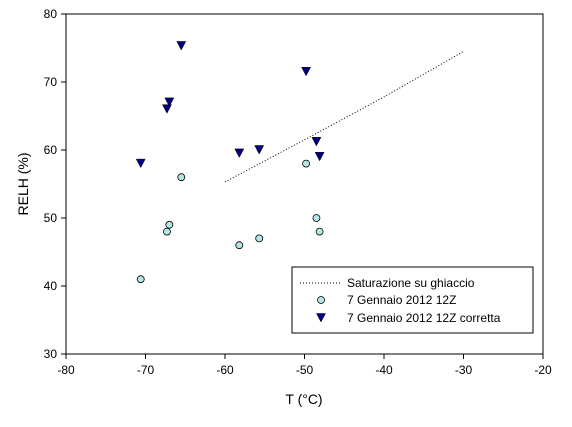 Image resolution: width=572 pixels, height=427 pixels. What do you see at coordinates (464, 370) in the screenshot?
I see `x-tick-label: -30` at bounding box center [464, 370].